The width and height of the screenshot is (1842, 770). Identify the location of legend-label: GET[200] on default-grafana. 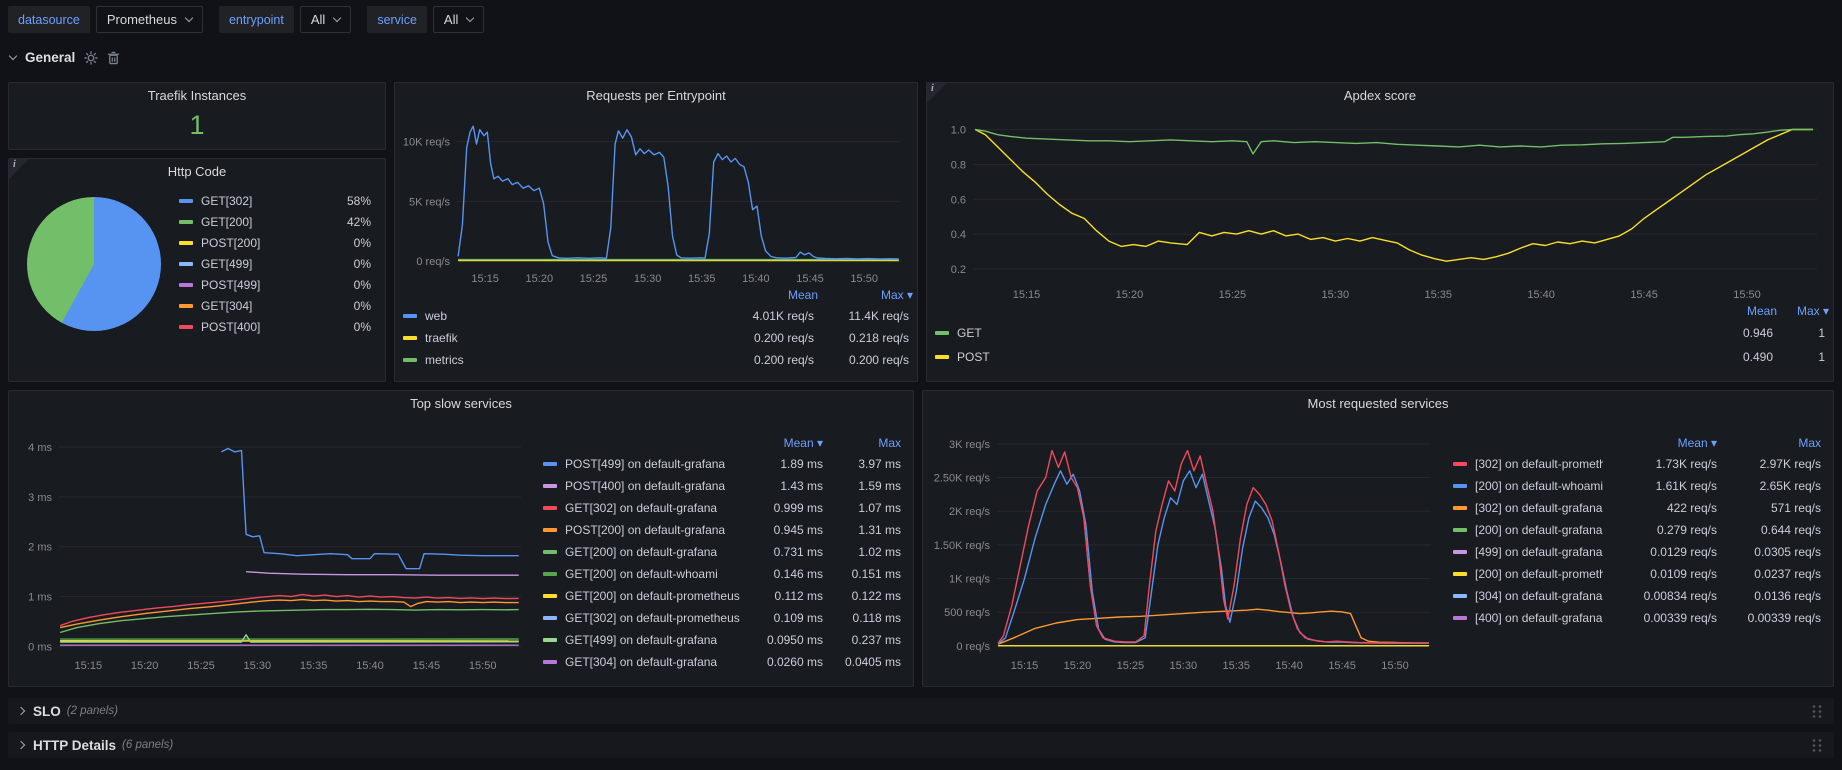
(641, 552).